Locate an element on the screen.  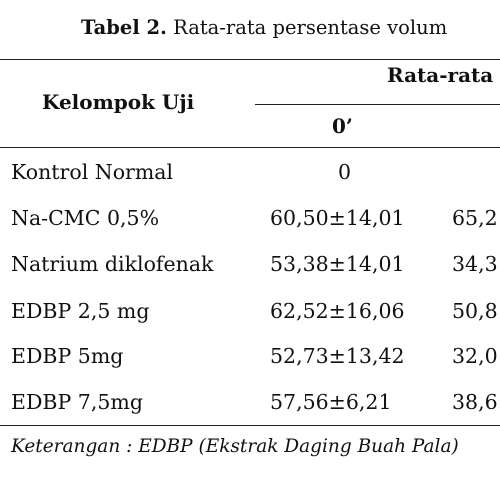
row-value-0-cell: 57,56±6,21 is located at coordinates (331, 402).